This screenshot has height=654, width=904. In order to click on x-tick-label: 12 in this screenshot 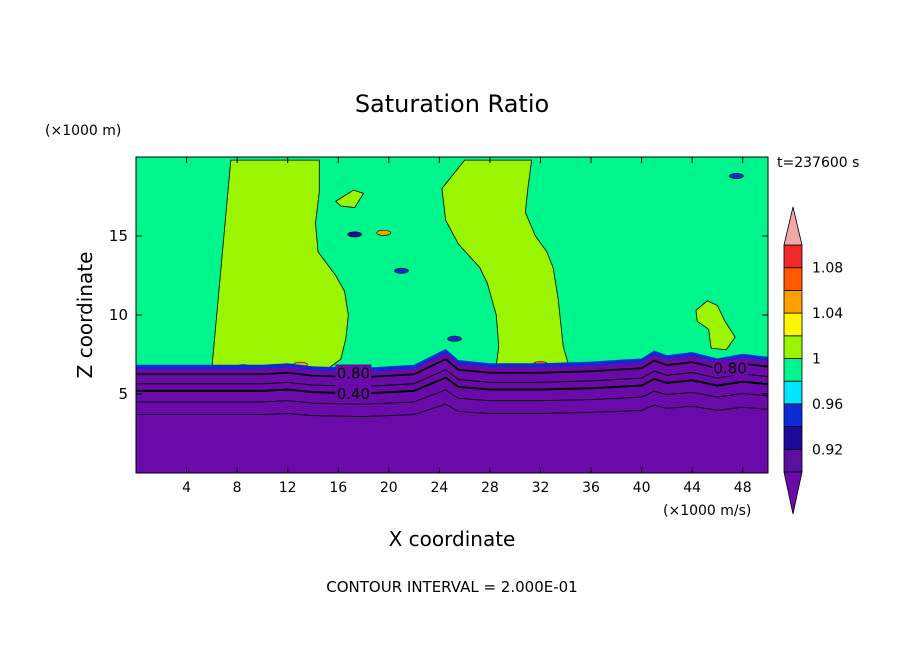, I will do `click(288, 488)`.